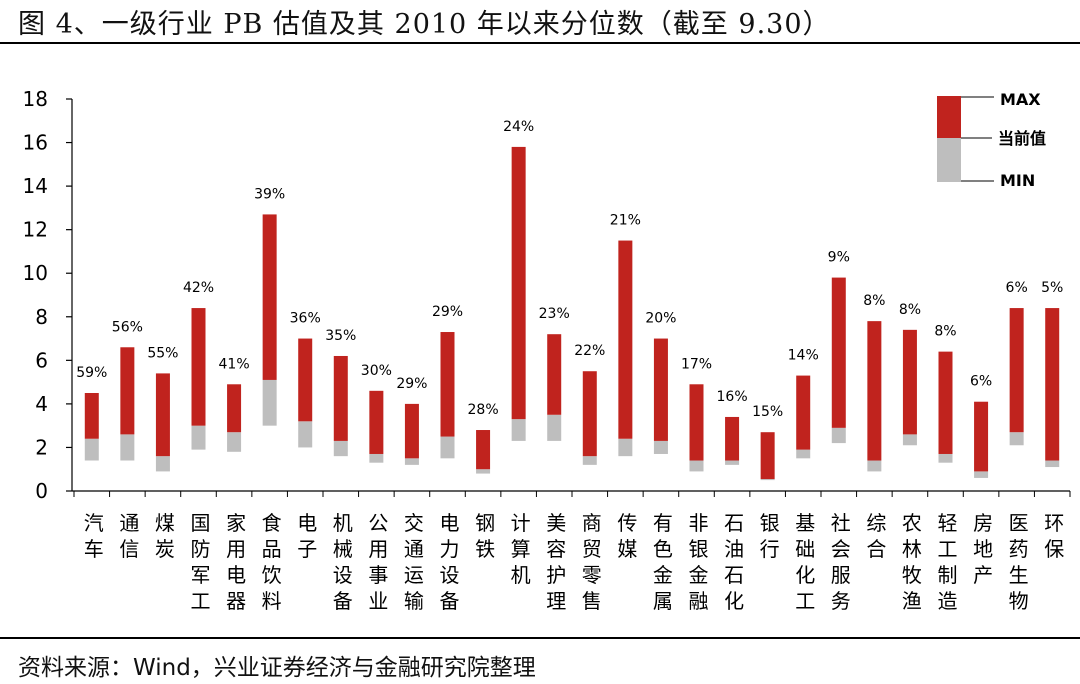  I want to click on category-label-13: 计算机, so click(521, 549).